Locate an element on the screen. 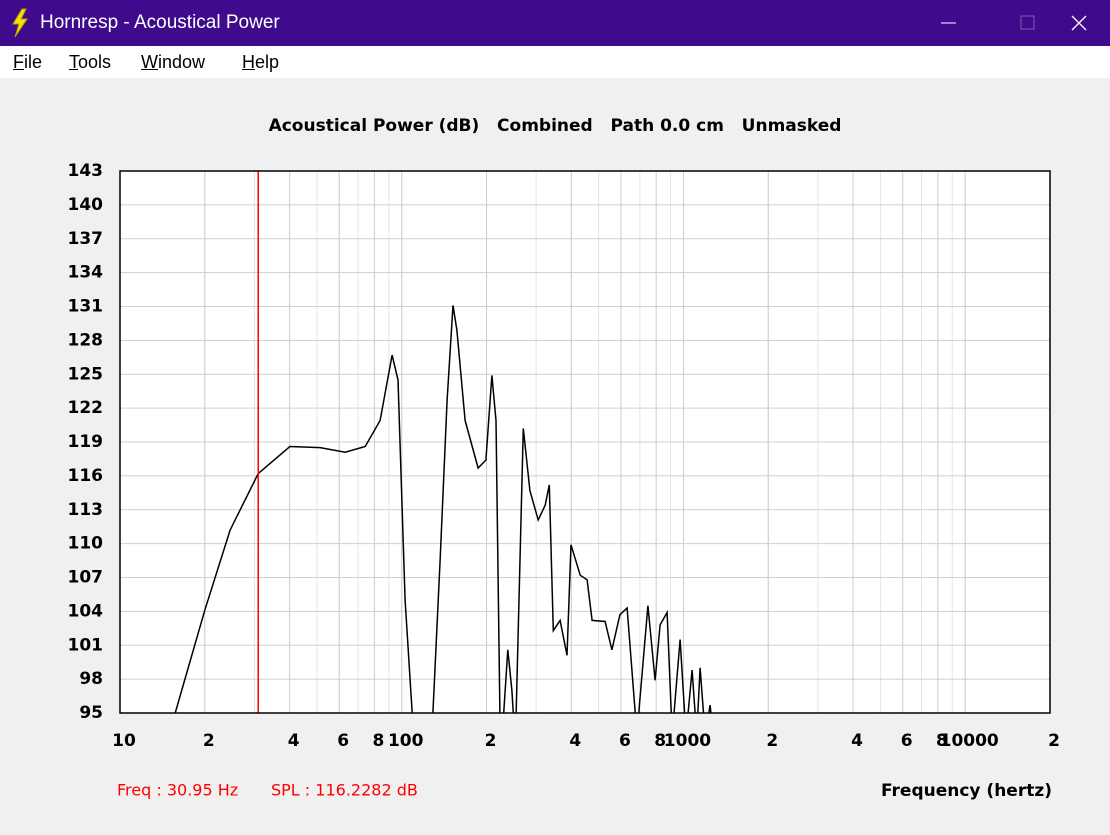 The image size is (1110, 835). y-tick-label: 128 is located at coordinates (86, 340).